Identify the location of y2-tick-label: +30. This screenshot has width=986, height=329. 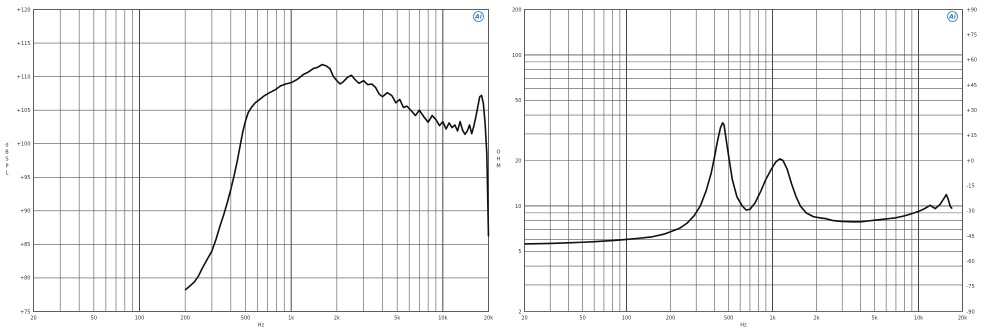
(972, 111).